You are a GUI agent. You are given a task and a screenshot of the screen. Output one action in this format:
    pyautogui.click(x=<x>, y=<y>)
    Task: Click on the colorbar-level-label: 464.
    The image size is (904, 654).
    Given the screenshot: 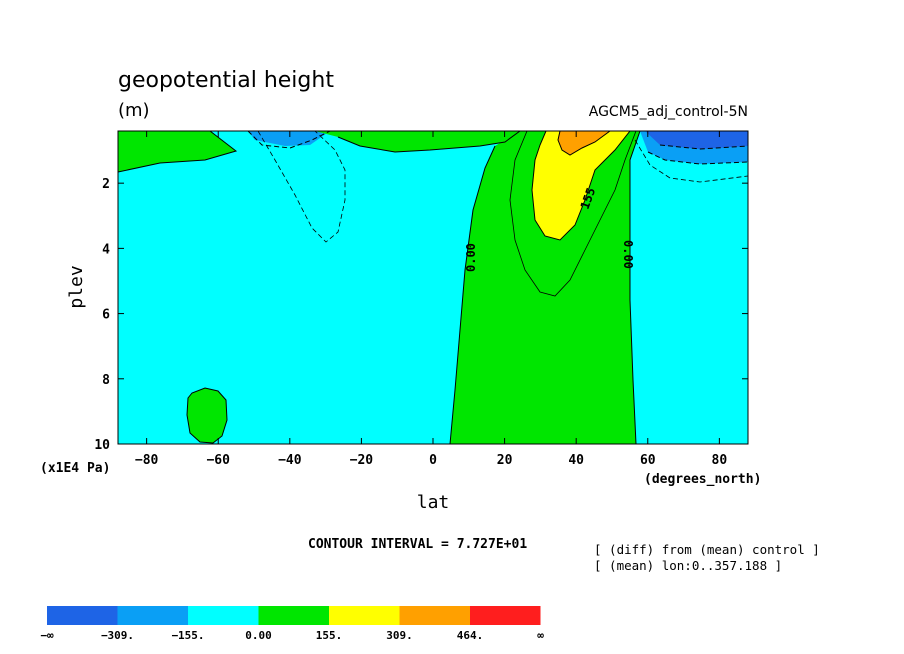 What is the action you would take?
    pyautogui.click(x=470, y=635)
    